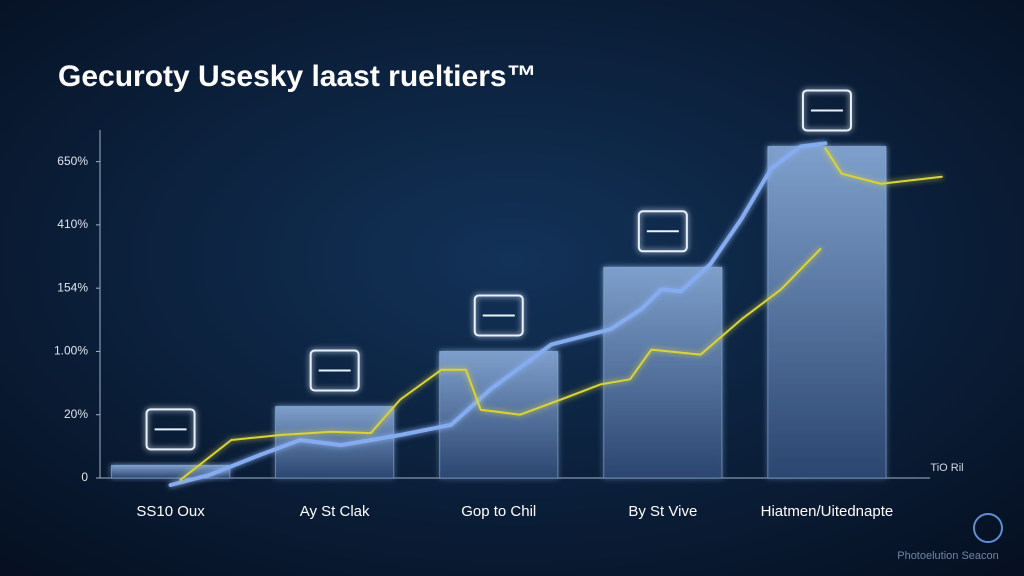  I want to click on y-tick-label: 650%, so click(72, 161).